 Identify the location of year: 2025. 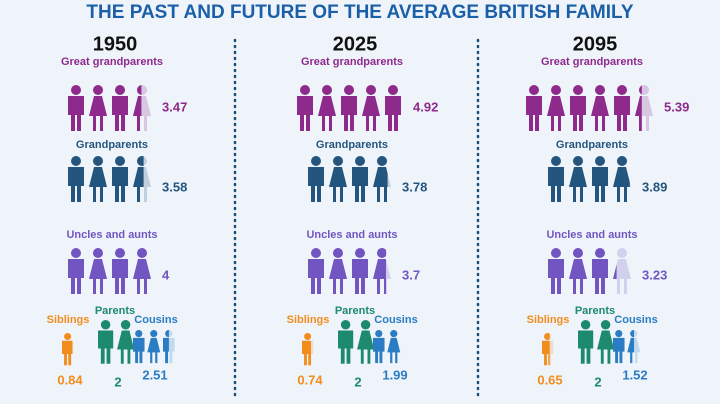
(355, 44).